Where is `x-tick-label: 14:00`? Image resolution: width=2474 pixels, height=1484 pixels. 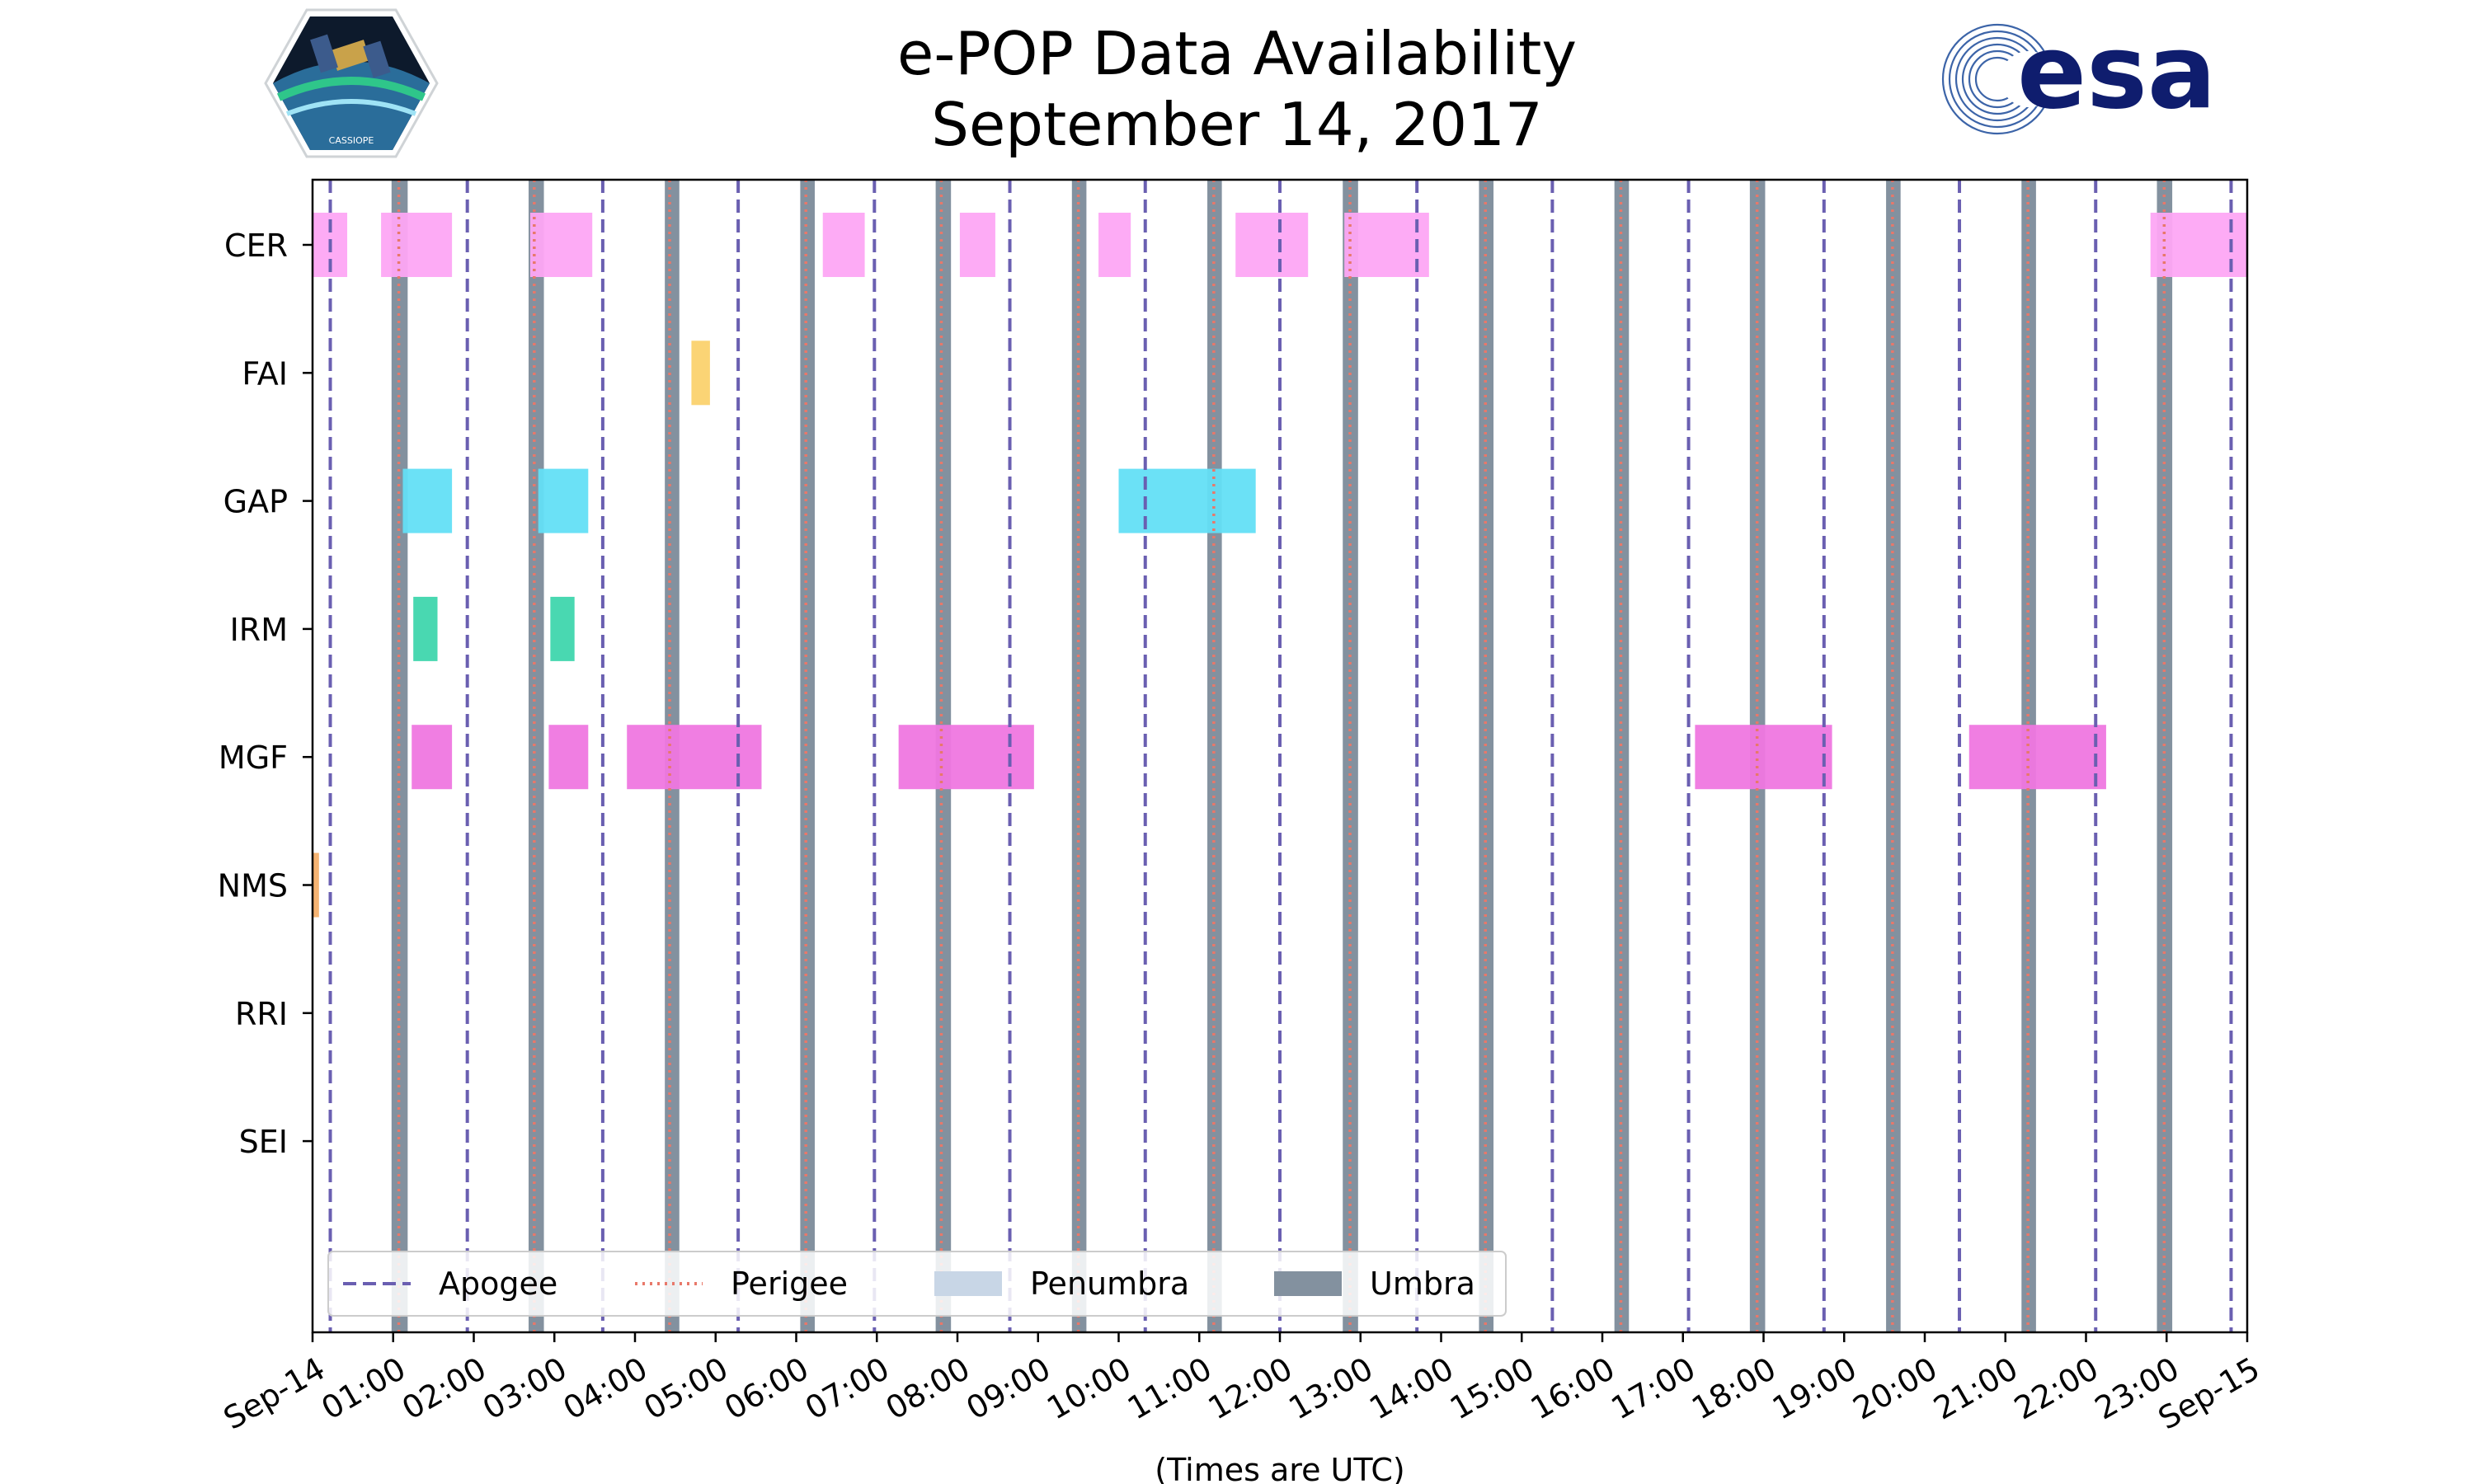
x-tick-label: 14:00 is located at coordinates (1411, 1388).